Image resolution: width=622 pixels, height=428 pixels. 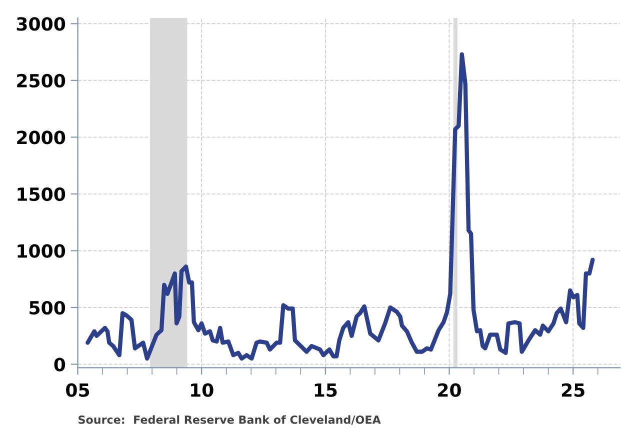 What do you see at coordinates (573, 390) in the screenshot?
I see `x-tick-label: 25` at bounding box center [573, 390].